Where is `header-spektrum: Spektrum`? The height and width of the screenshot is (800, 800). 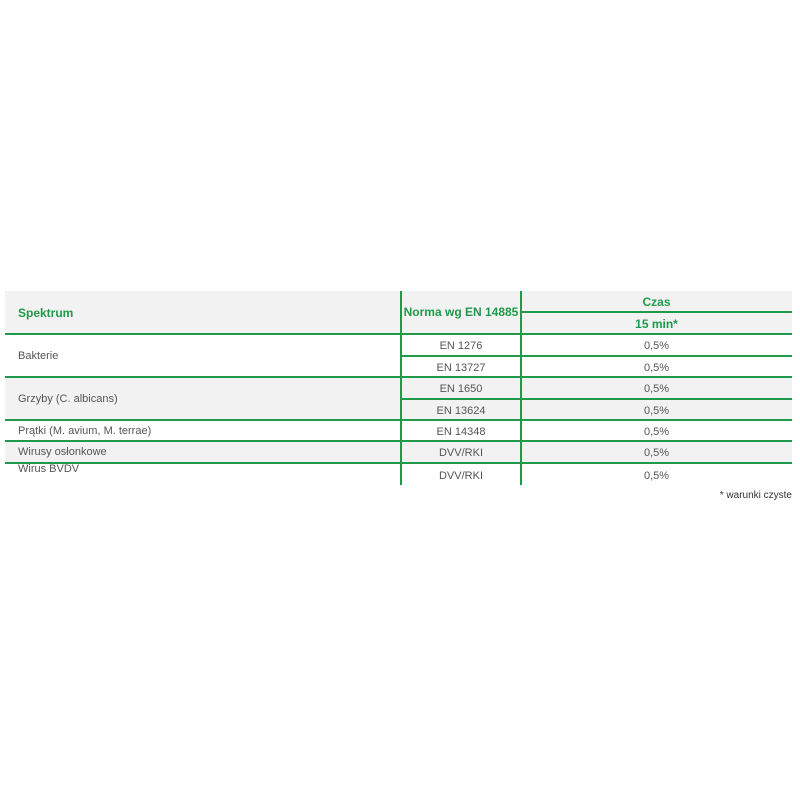
header-spektrum: Spektrum is located at coordinates (46, 312).